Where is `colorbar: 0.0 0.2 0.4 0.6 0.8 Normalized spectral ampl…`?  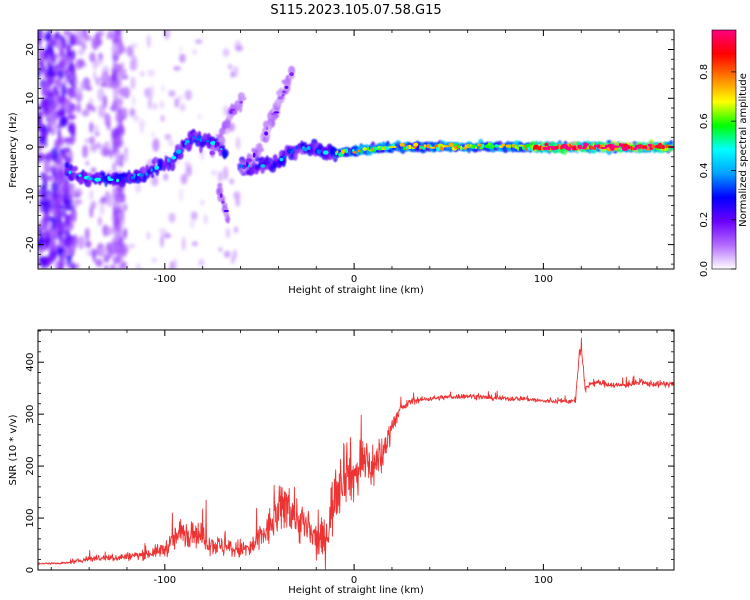 colorbar: 0.0 0.2 0.4 0.6 0.8 Normalized spectral ampl… is located at coordinates (724, 153).